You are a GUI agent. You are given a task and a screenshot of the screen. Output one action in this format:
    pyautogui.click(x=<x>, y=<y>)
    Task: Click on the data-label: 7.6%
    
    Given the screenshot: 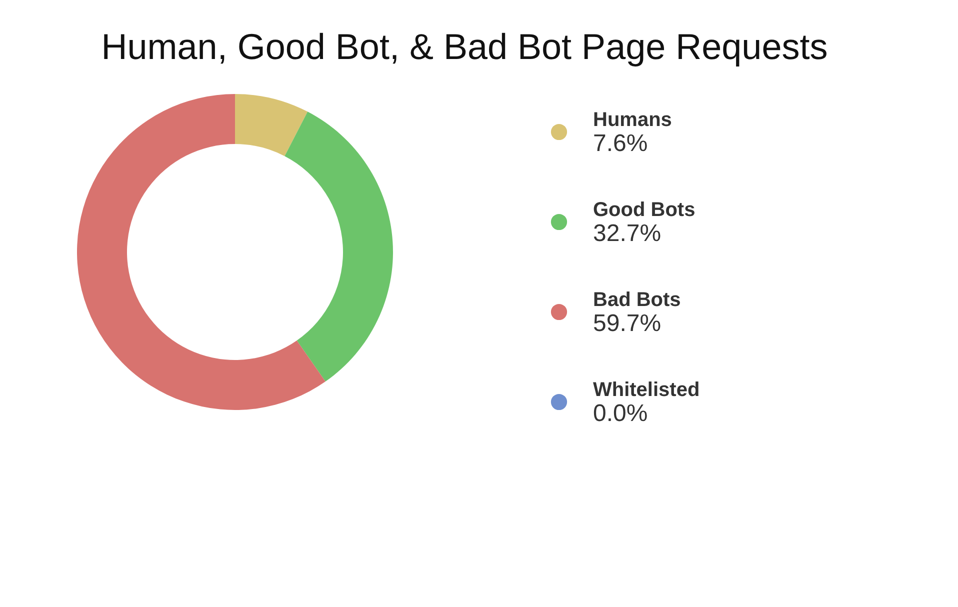 What is the action you would take?
    pyautogui.click(x=620, y=143)
    